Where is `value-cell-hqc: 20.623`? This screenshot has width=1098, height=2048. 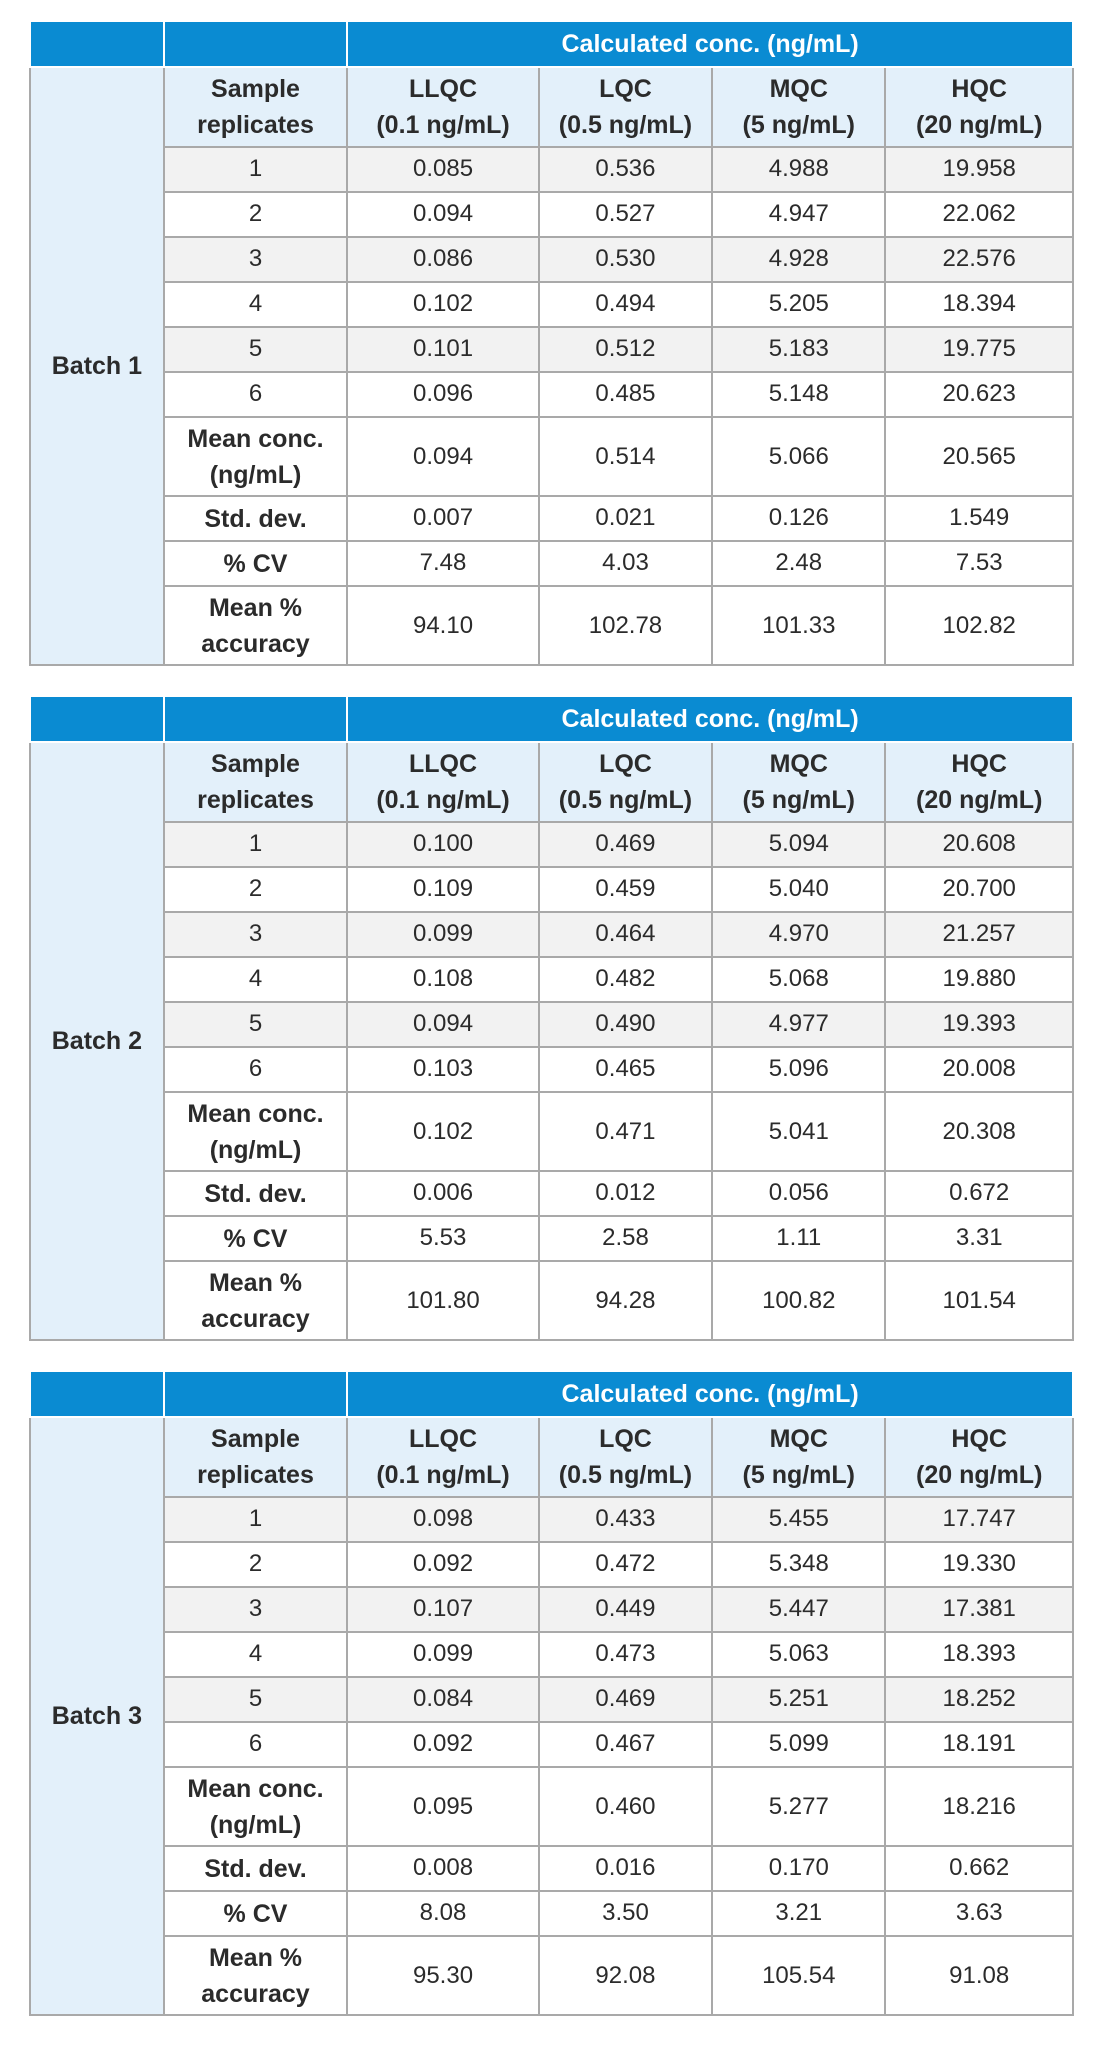 value-cell-hqc: 20.623 is located at coordinates (979, 394).